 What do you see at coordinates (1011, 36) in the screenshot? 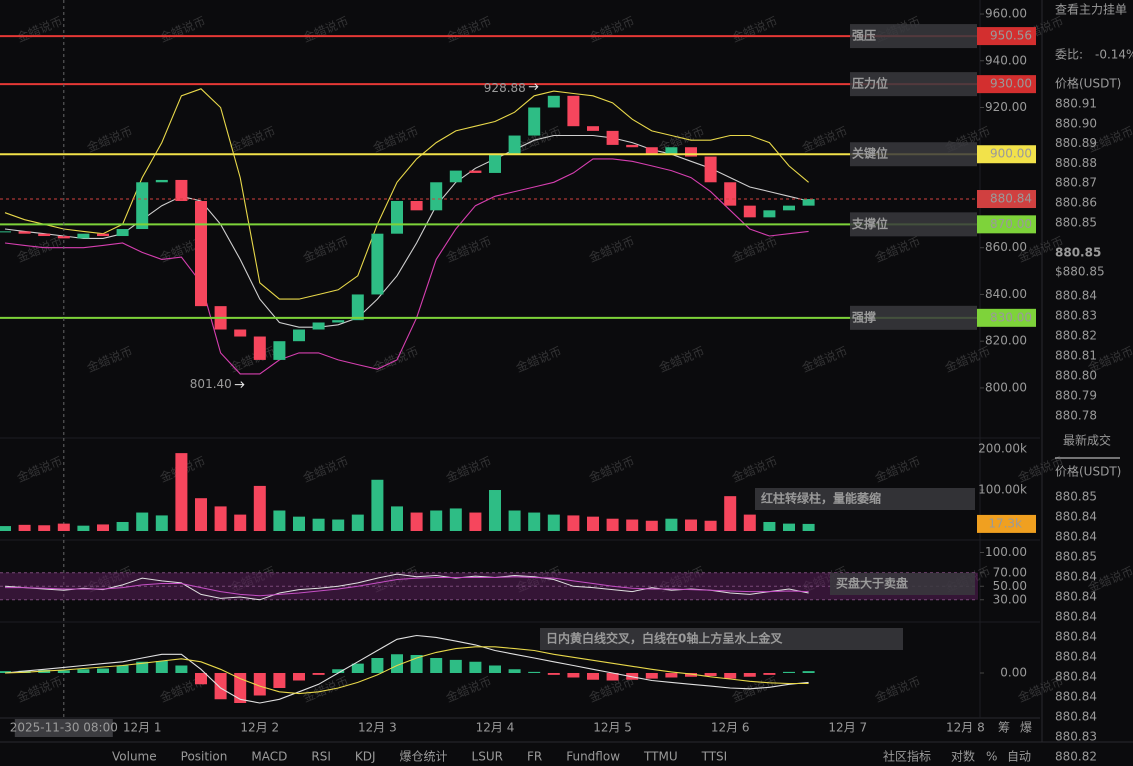
I see `level-value: 950.56` at bounding box center [1011, 36].